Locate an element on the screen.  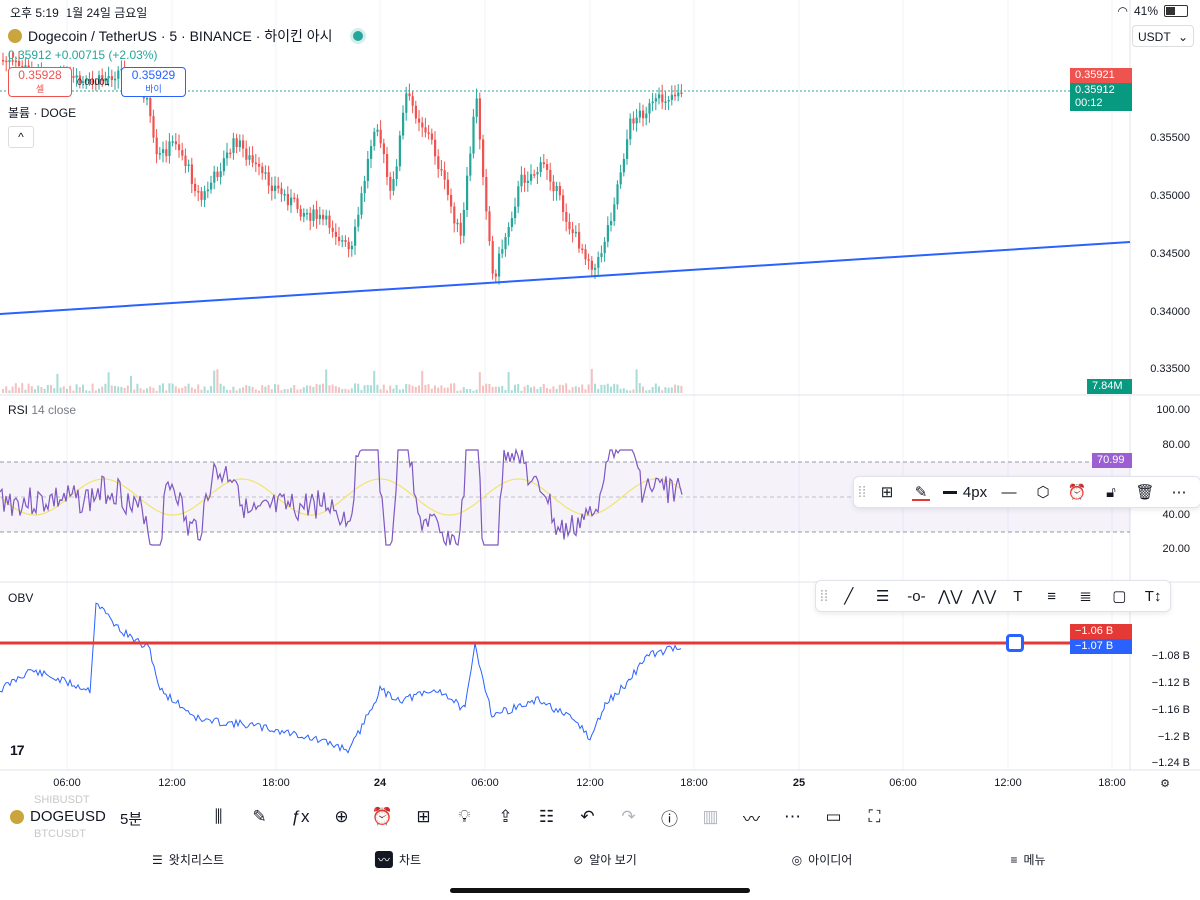
text-tool-icon: T is located at coordinates (1018, 596).